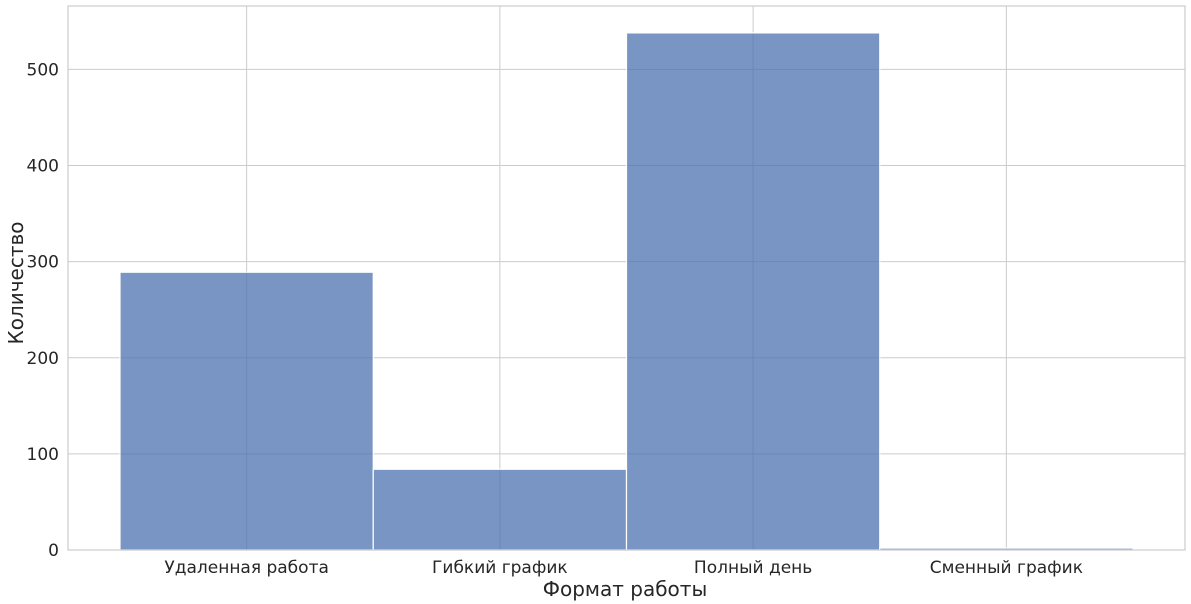 This screenshot has width=1191, height=604. I want to click on y-tick-label: 300, so click(43, 263).